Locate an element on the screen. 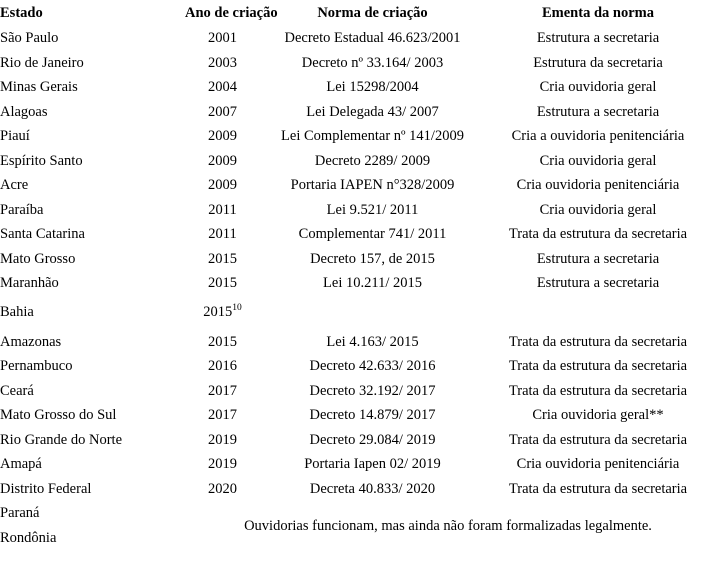 The width and height of the screenshot is (711, 564). cell-estado: Amazonas is located at coordinates (31, 341).